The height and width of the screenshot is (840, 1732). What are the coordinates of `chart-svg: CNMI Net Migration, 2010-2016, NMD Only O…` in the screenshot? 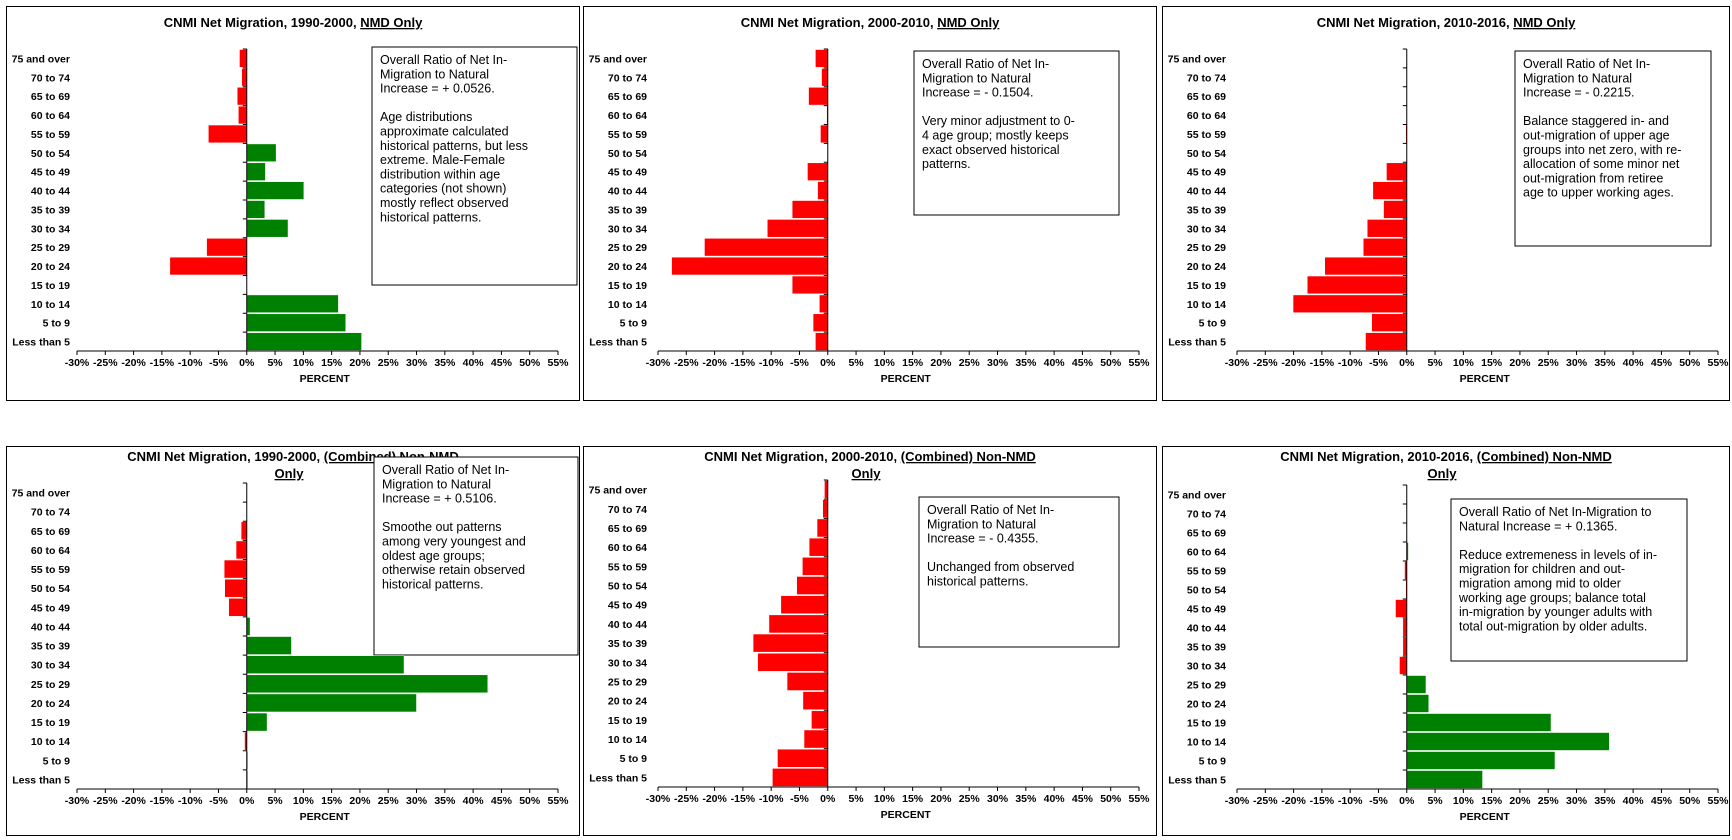 It's located at (1449, 200).